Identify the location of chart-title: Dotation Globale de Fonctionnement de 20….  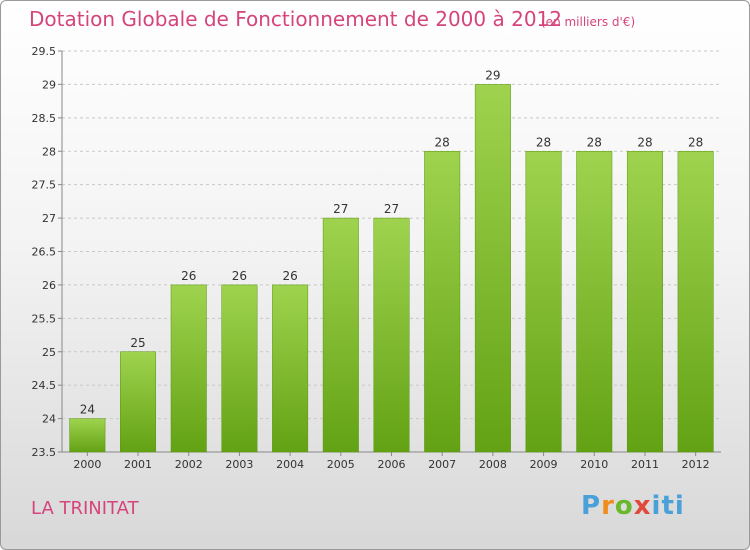
(295, 19).